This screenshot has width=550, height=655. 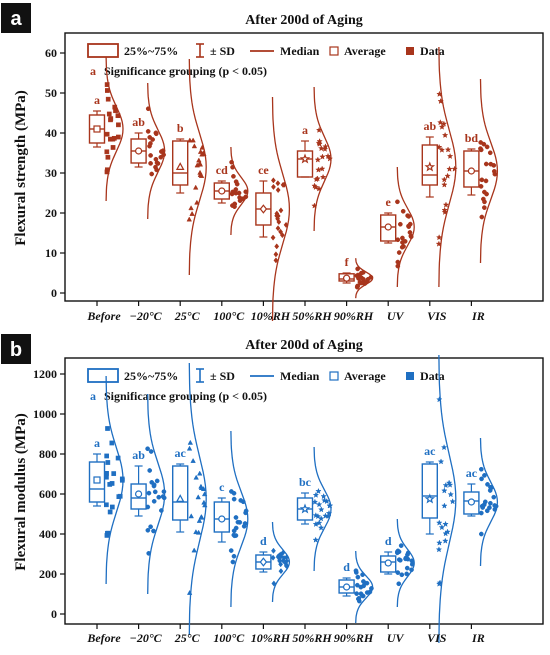 I want to click on group-0: a, so click(x=106, y=129).